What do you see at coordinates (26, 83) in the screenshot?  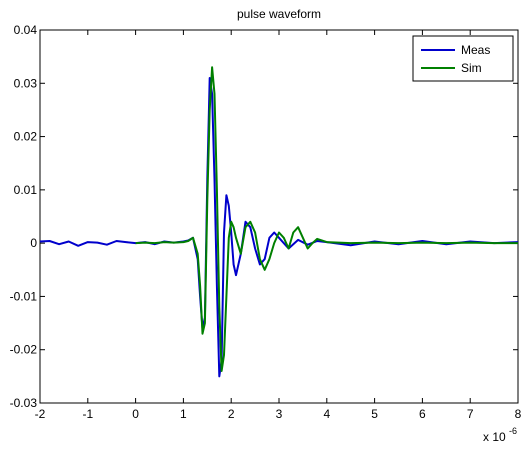 I see `y-tick-label: 0.03` at bounding box center [26, 83].